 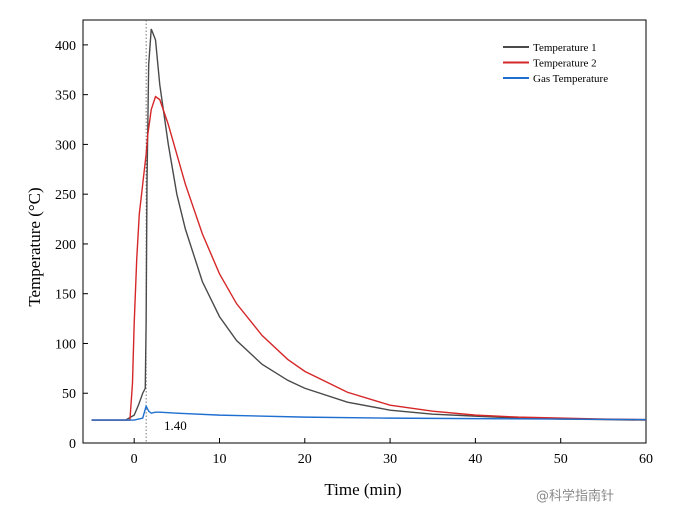 I want to click on x-tick-label: 10, so click(x=219, y=459).